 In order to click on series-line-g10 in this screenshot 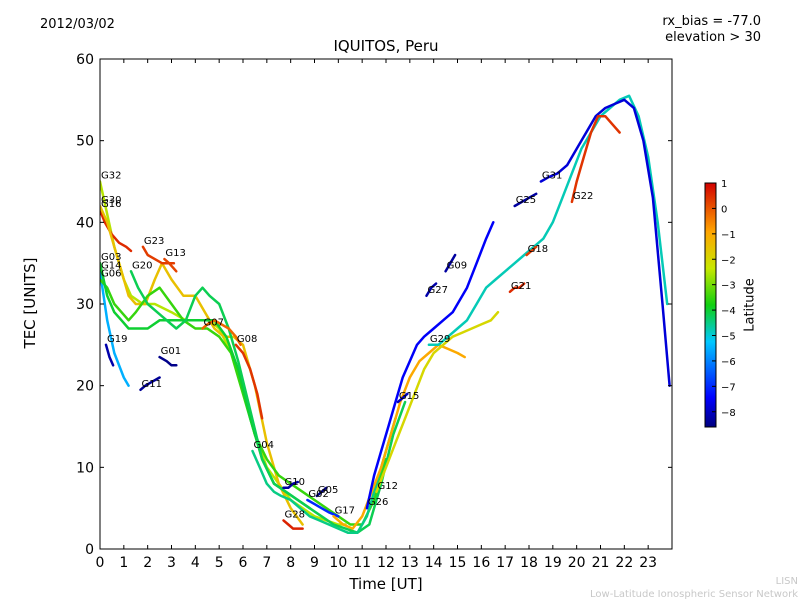, I will do `click(291, 485)`.